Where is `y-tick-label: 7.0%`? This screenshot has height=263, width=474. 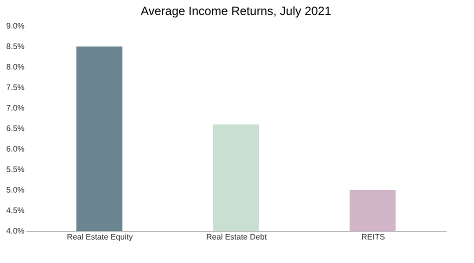 y-tick-label: 7.0% is located at coordinates (15, 108).